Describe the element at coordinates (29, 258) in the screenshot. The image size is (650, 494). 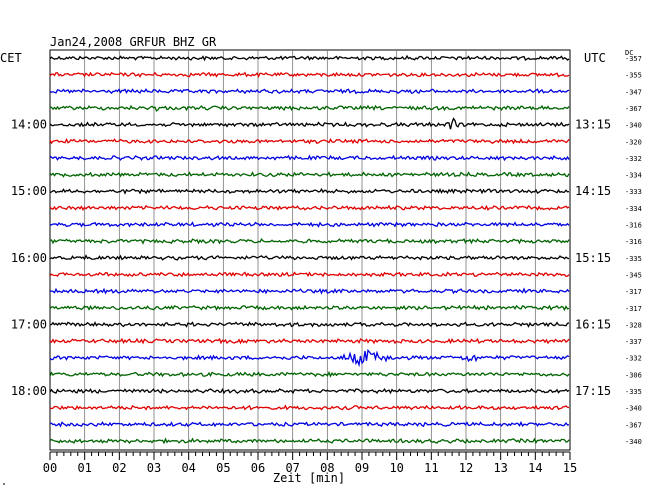
I see `cet-time-label: 16:00` at that location.